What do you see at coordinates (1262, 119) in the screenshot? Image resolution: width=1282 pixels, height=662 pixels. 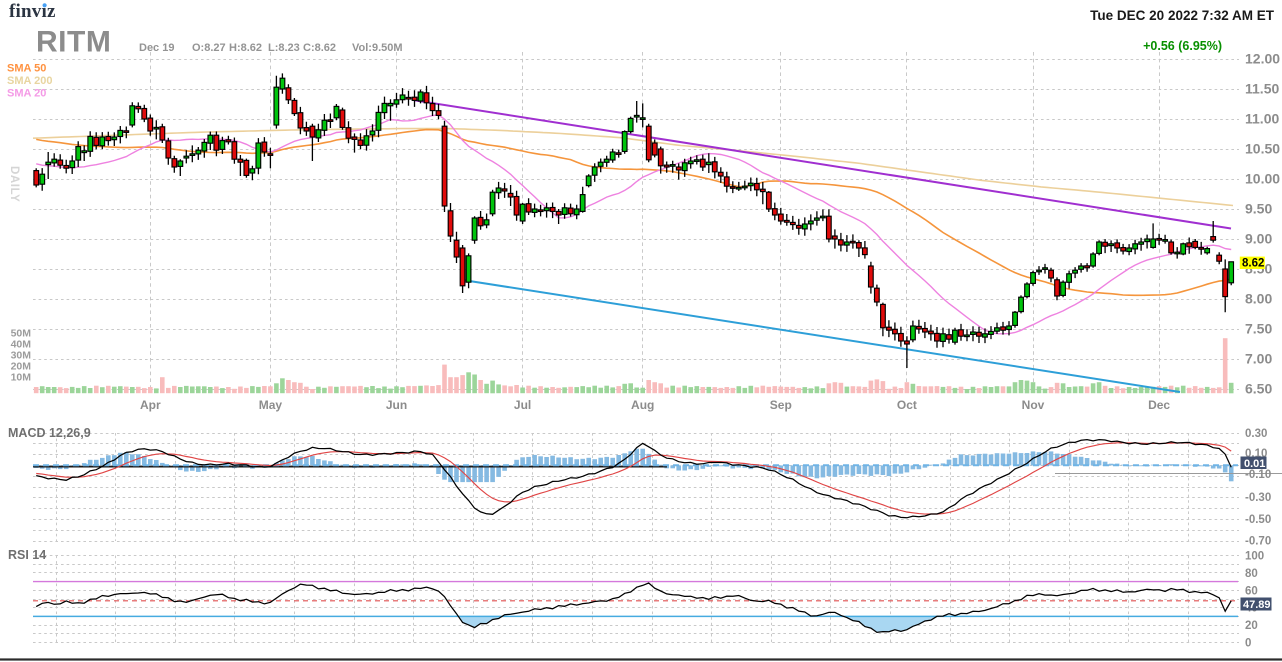 I see `svg-text: 11.00` at bounding box center [1262, 119].